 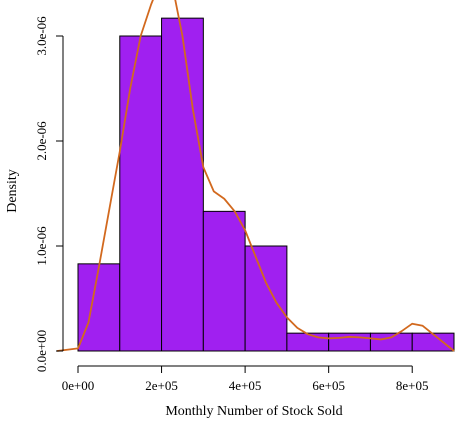 I want to click on x-axis: 0e+00 2e+05 4e+05 6e+05 8e+05, so click(x=245, y=379).